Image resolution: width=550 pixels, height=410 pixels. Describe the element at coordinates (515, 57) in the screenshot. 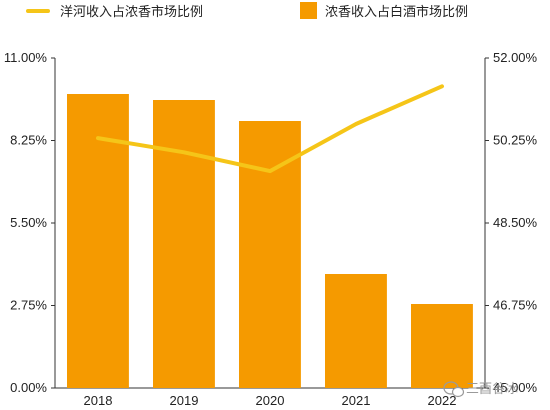

I see `right-tick-label: 52.00%` at that location.